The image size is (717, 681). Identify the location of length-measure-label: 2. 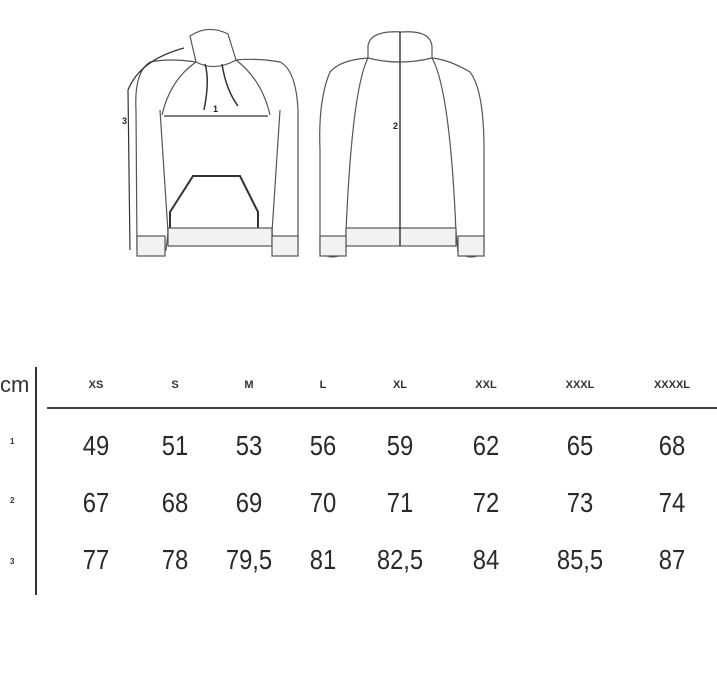
(396, 126).